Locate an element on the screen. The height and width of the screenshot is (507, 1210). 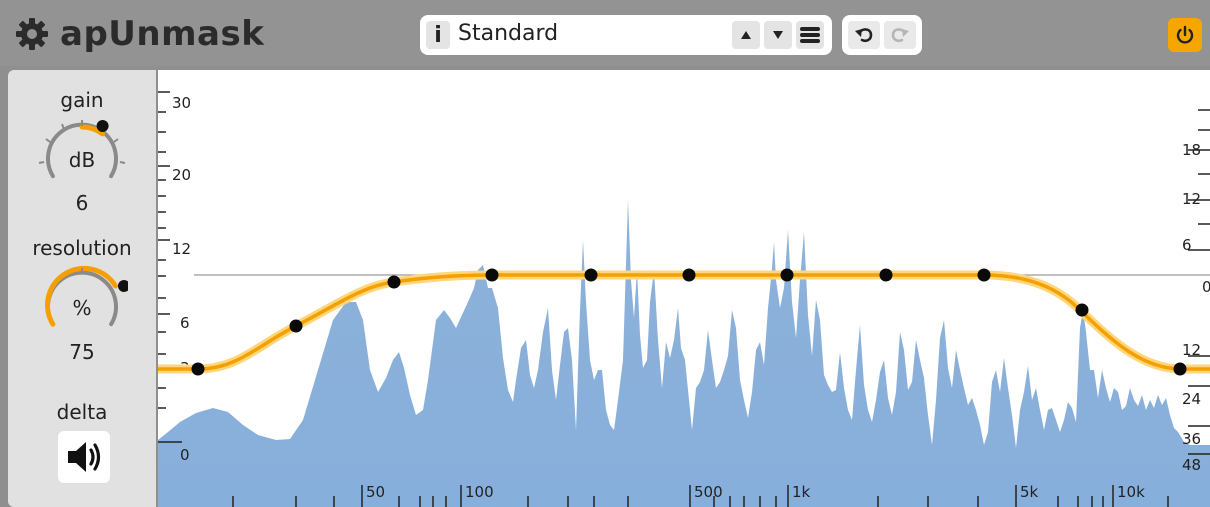
hamburger-icon is located at coordinates (810, 35).